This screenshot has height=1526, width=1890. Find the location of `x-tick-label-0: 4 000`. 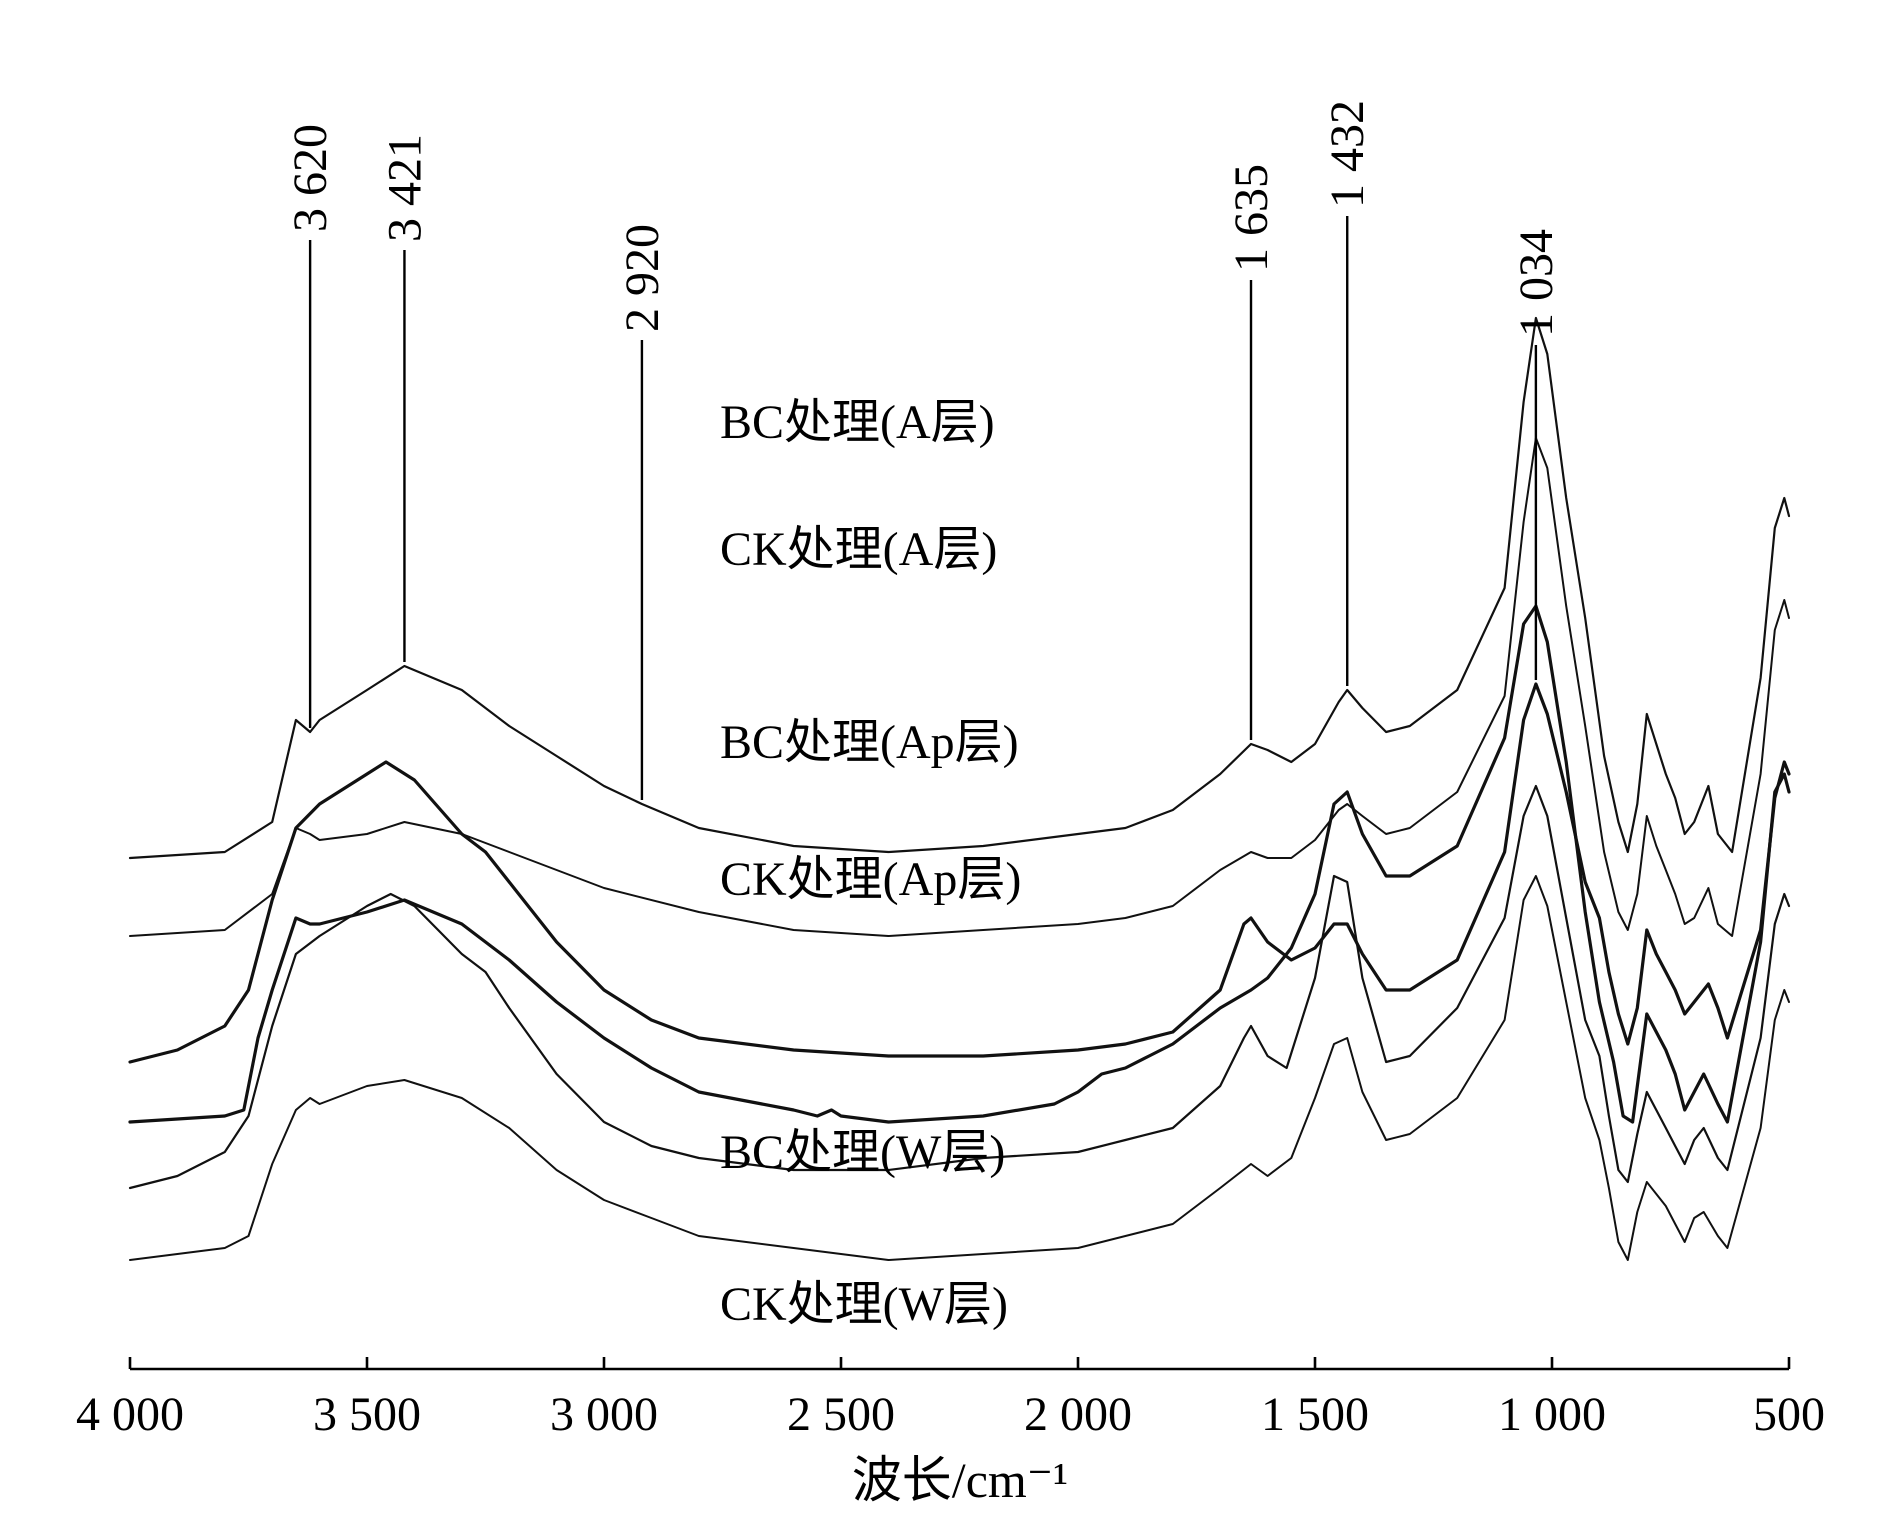

x-tick-label-0: 4 000 is located at coordinates (130, 1414).